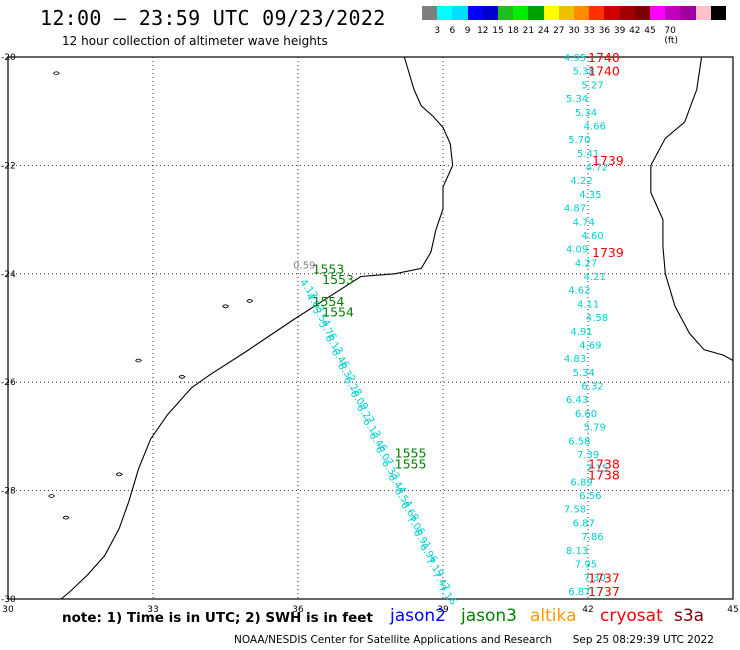  What do you see at coordinates (604, 31) in the screenshot?
I see `colorbar-label: 36` at bounding box center [604, 31].